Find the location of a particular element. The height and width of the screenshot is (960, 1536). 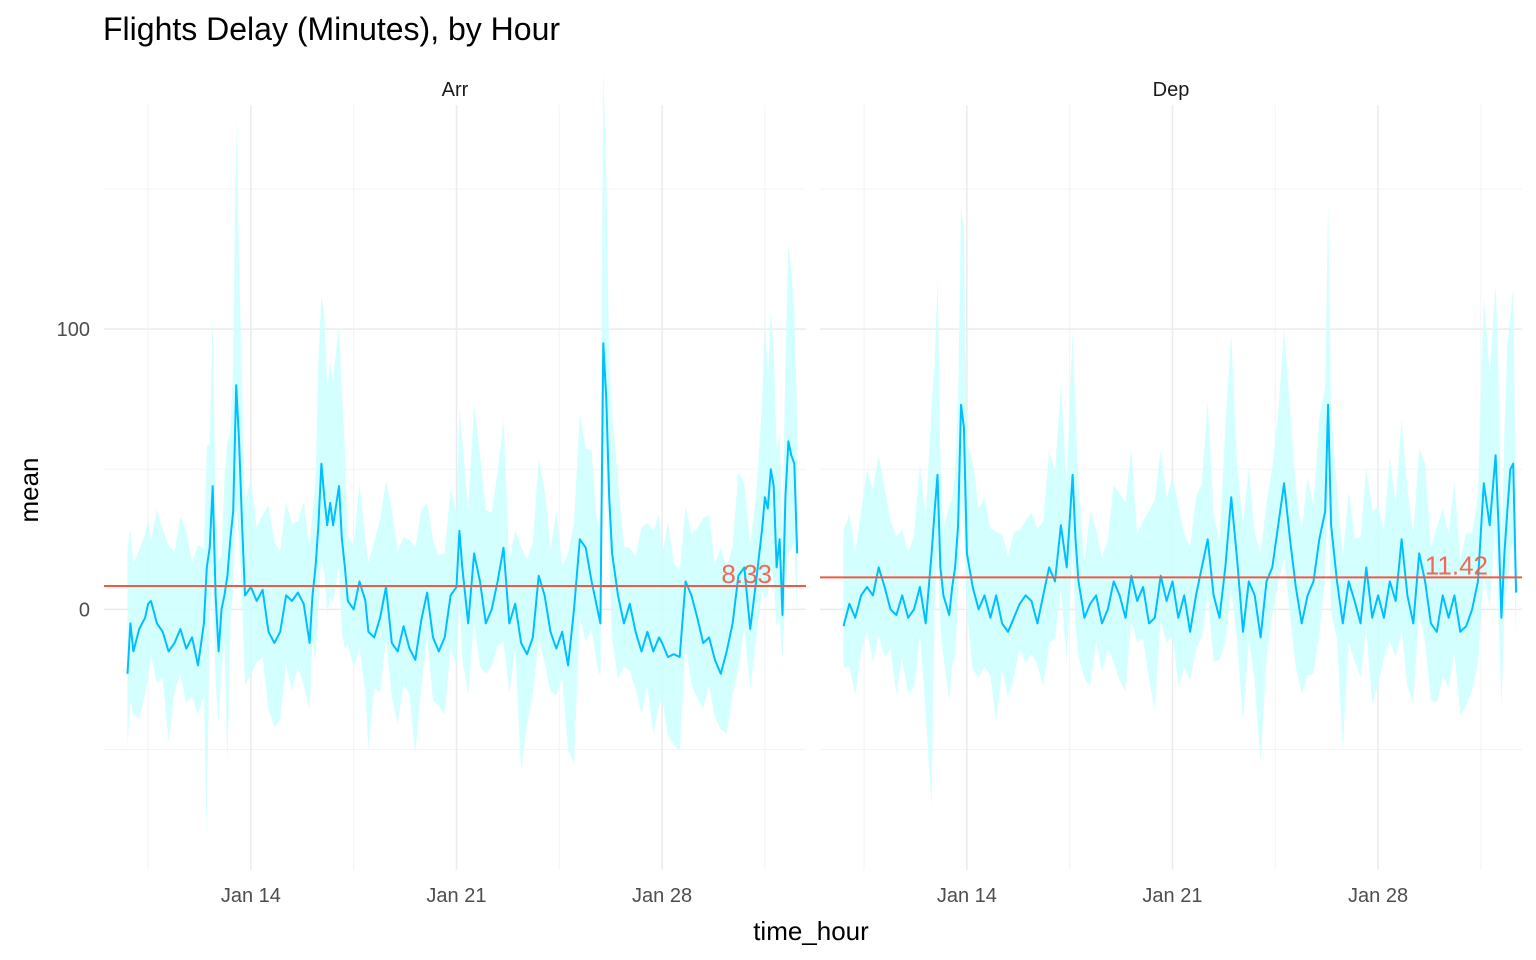

reference-label: 8.33 is located at coordinates (746, 574).